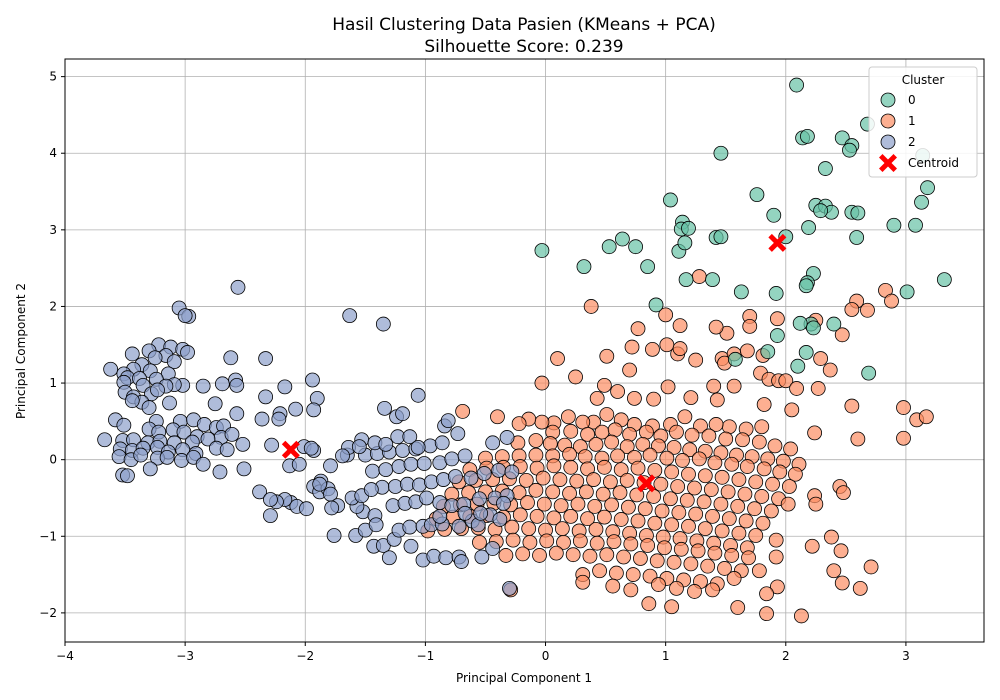 This screenshot has height=700, width=1000. Describe the element at coordinates (53, 460) in the screenshot. I see `y-tick-label: 0` at that location.